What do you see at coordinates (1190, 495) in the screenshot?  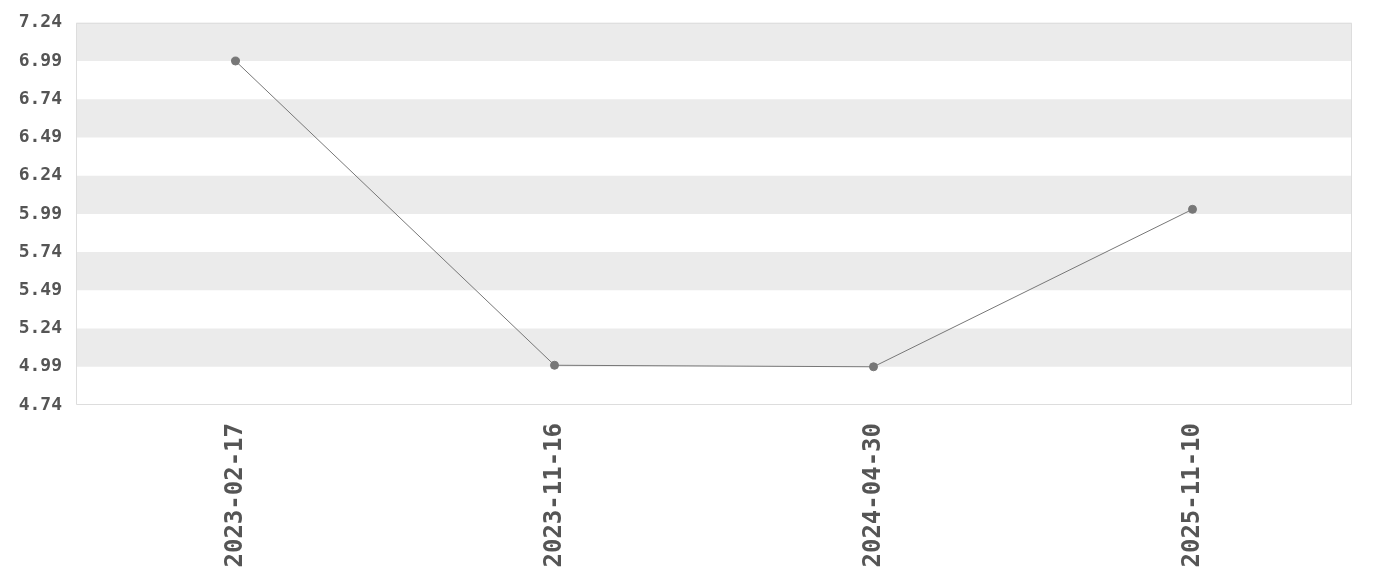 I see `x-tick-label: 2025-11-10` at bounding box center [1190, 495].